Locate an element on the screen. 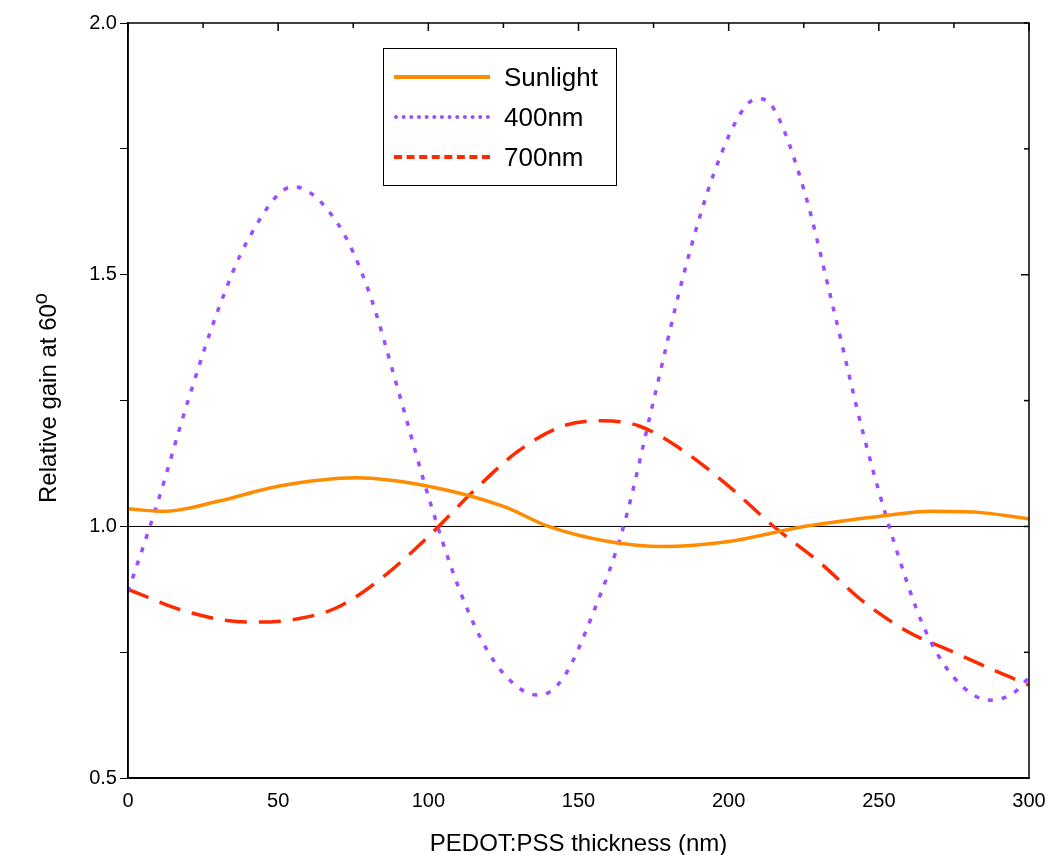 The height and width of the screenshot is (855, 1049). x-tick-label: 100 is located at coordinates (428, 799).